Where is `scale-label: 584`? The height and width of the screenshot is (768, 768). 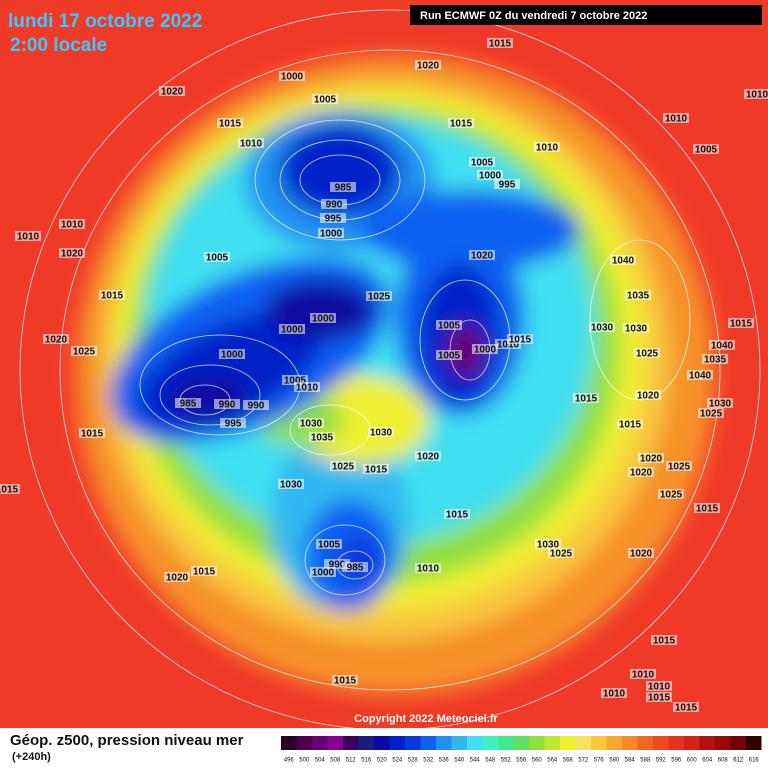 scale-label: 584 is located at coordinates (630, 761).